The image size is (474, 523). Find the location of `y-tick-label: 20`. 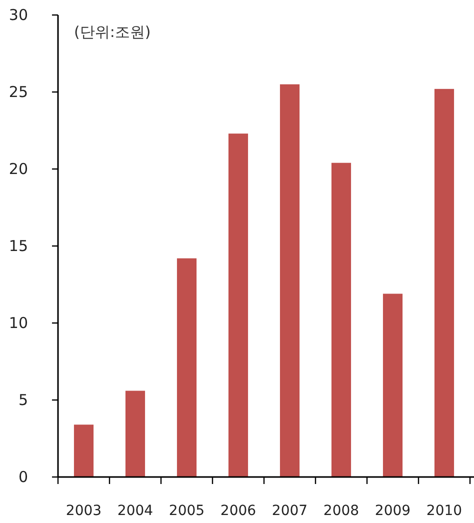

y-tick-label: 20 is located at coordinates (18, 169).